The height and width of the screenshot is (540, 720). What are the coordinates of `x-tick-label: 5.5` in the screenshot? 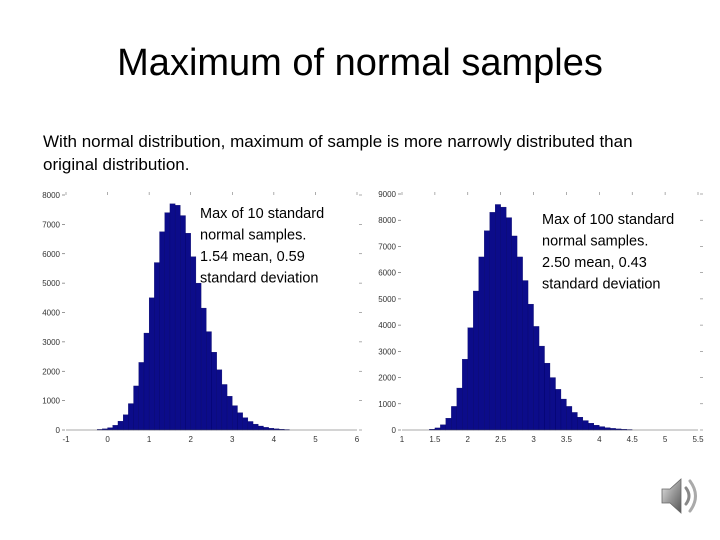 It's located at (698, 439).